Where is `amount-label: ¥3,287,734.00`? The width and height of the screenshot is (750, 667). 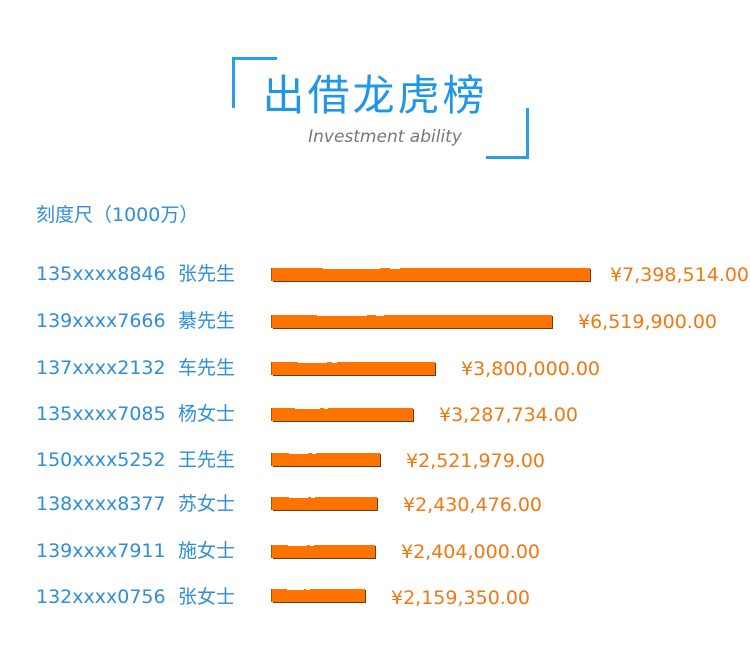
amount-label: ¥3,287,734.00 is located at coordinates (509, 415).